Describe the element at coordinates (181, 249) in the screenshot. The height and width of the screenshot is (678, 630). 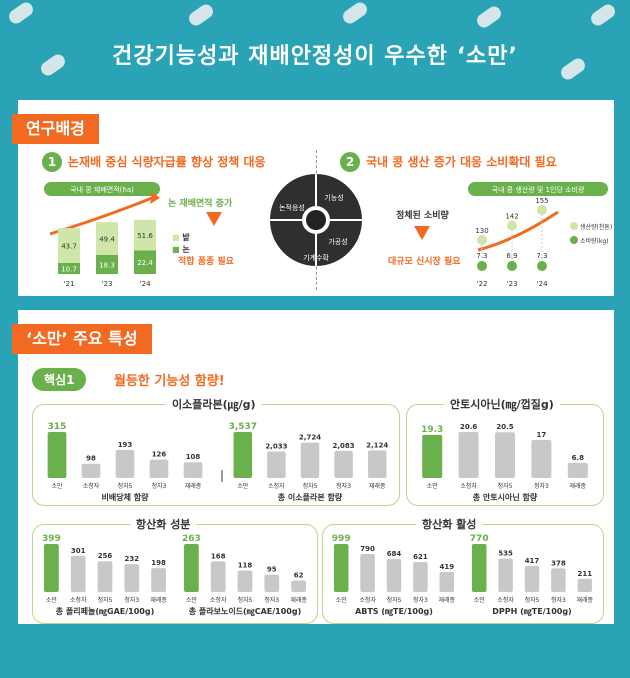
I see `legend-paddy: ■ 논` at that location.